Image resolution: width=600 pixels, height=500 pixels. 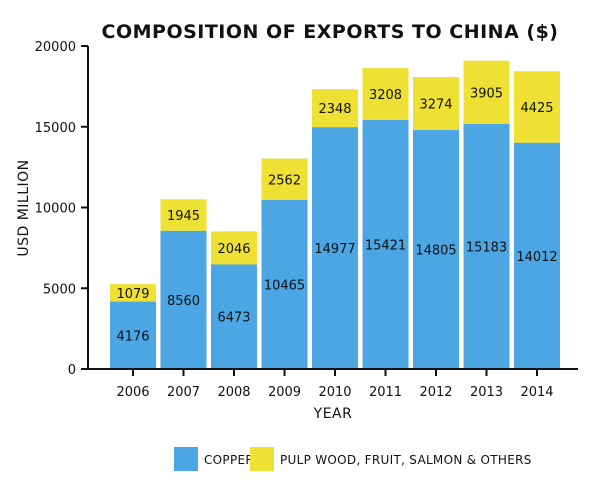 I want to click on data-label: 14805, so click(x=435, y=250).